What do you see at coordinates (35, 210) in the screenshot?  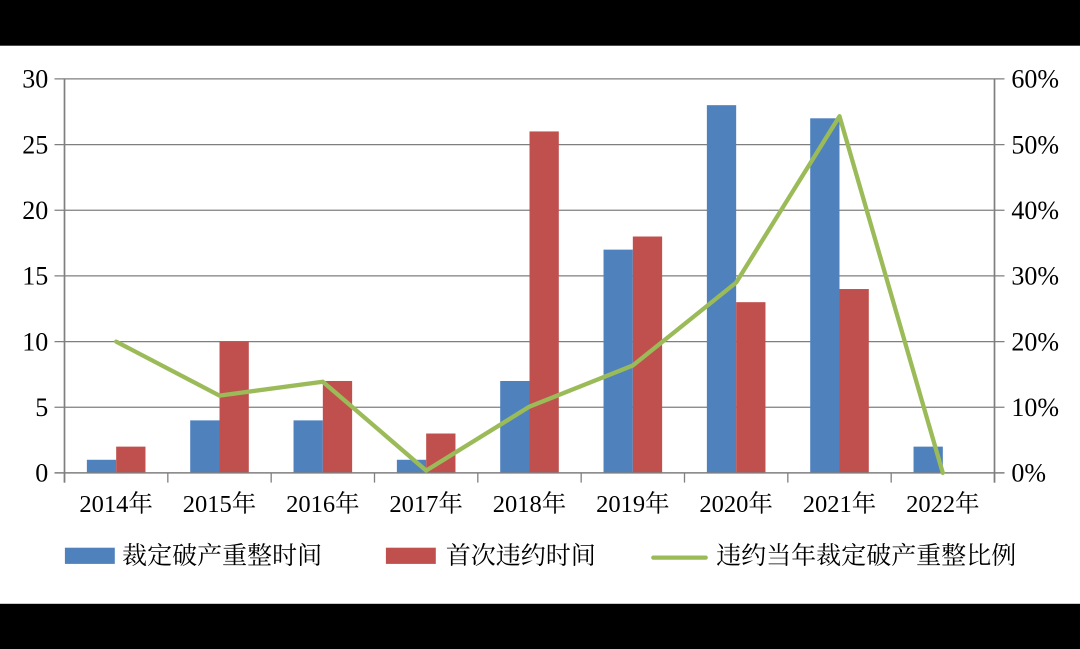 I see `svg-text: 20` at bounding box center [35, 210].